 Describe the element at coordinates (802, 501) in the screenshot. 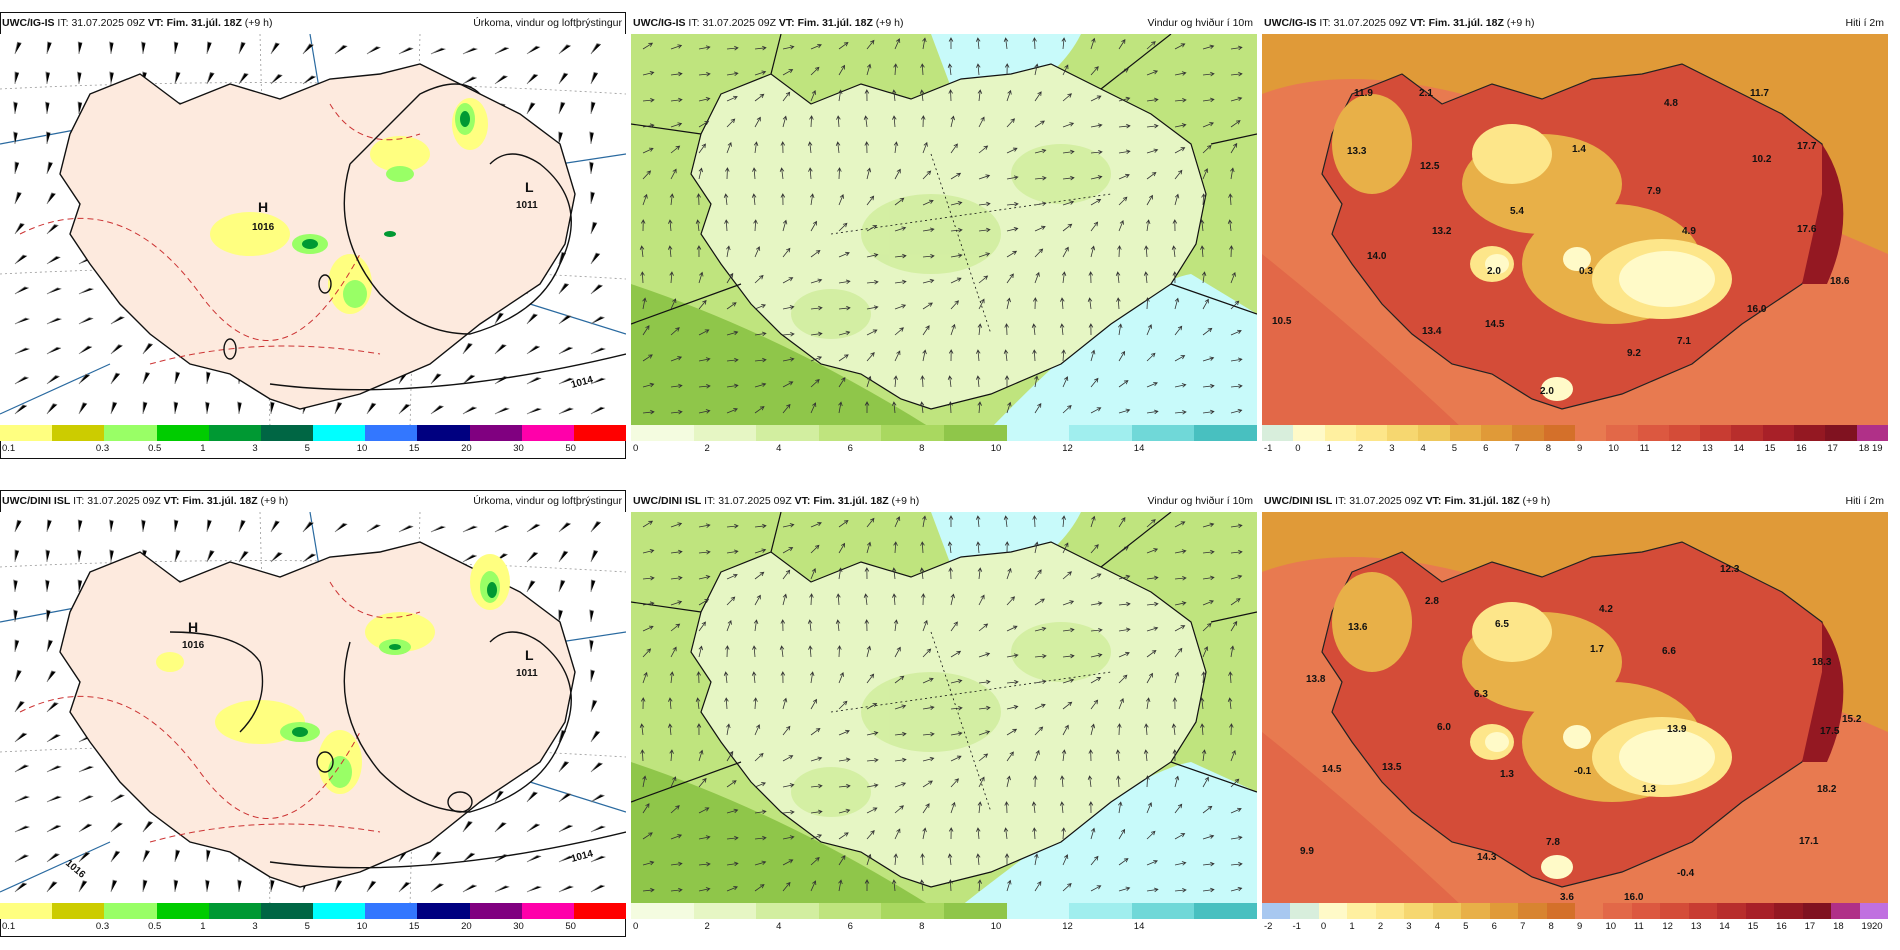

I see `vt-label: VT:` at that location.